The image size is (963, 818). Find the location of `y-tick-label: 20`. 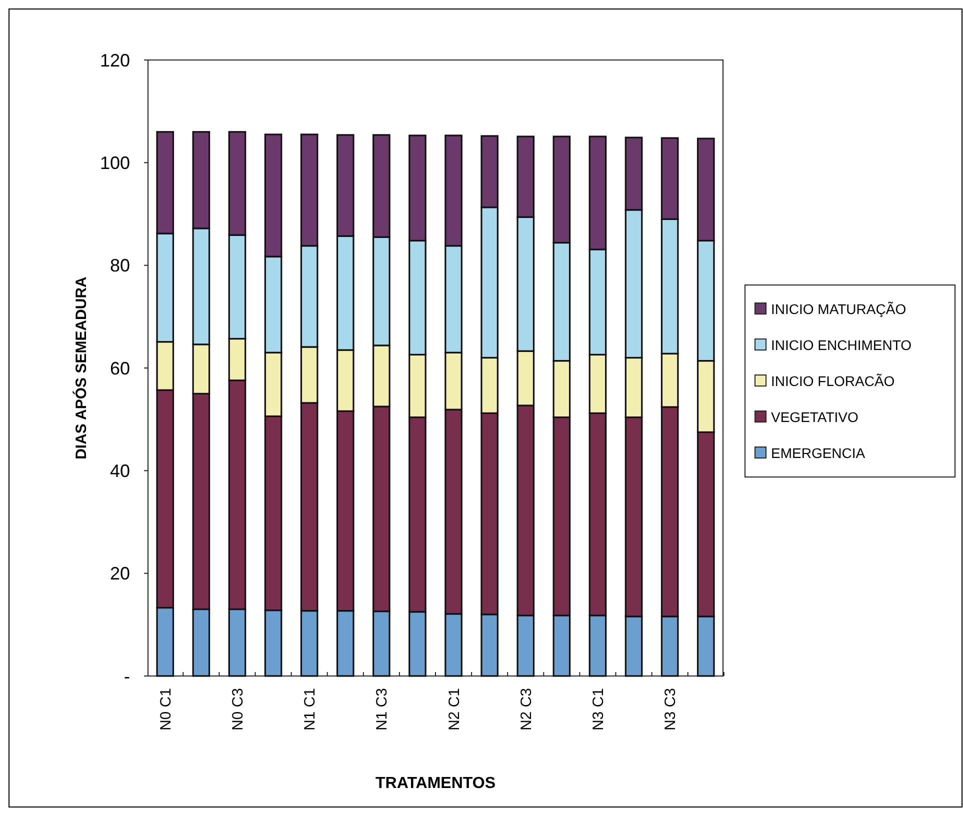

y-tick-label: 20 is located at coordinates (120, 574).